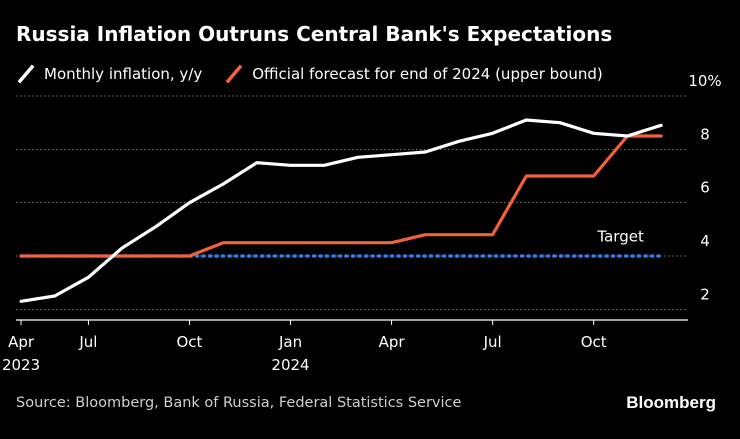 The image size is (740, 439). What do you see at coordinates (21, 365) in the screenshot?
I see `x-tick-year-2023: 2023` at bounding box center [21, 365].